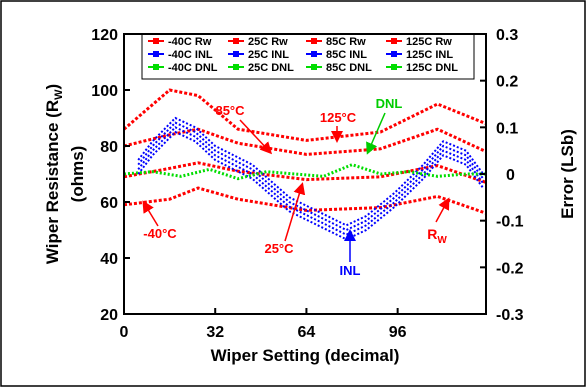 The image size is (586, 392). What do you see at coordinates (507, 35) in the screenshot?
I see `y-right-tick-label: 0.3` at bounding box center [507, 35].